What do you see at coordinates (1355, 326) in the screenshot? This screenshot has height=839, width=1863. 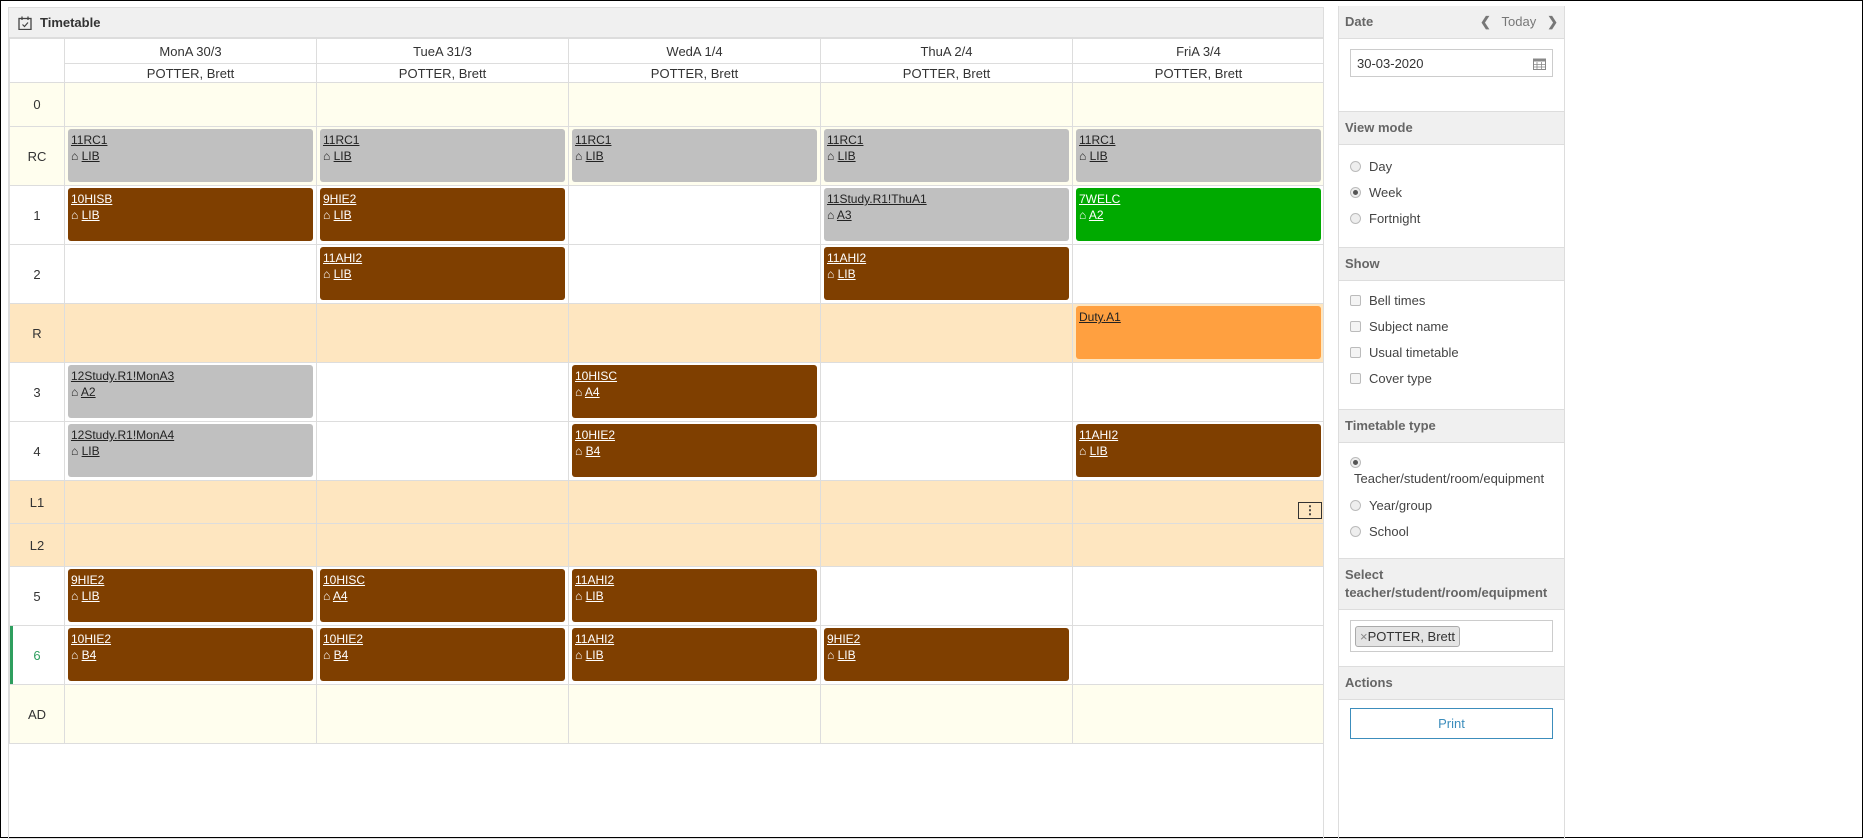 I see `checkbox` at bounding box center [1355, 326].